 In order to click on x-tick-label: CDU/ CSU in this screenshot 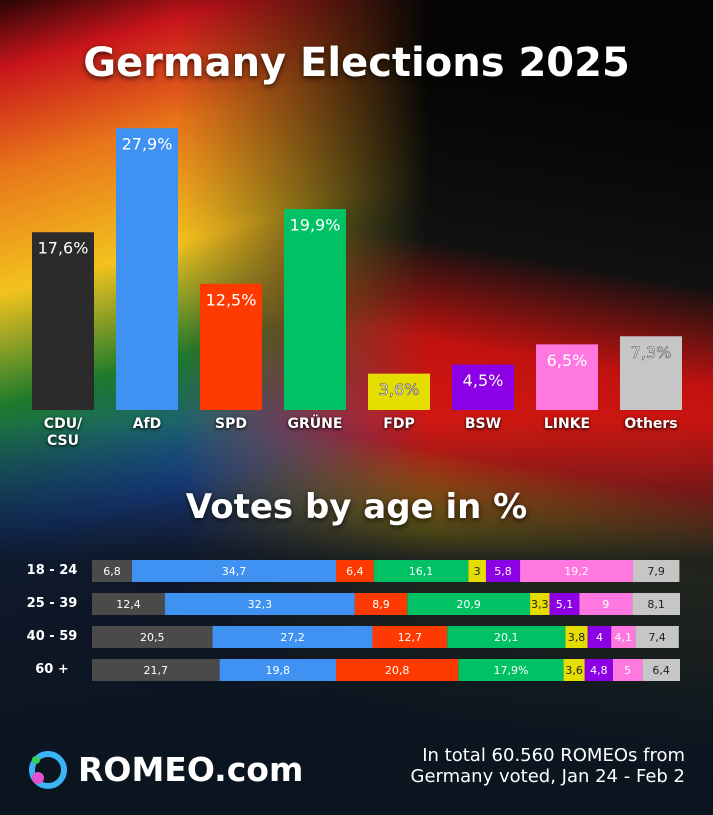, I will do `click(63, 432)`.